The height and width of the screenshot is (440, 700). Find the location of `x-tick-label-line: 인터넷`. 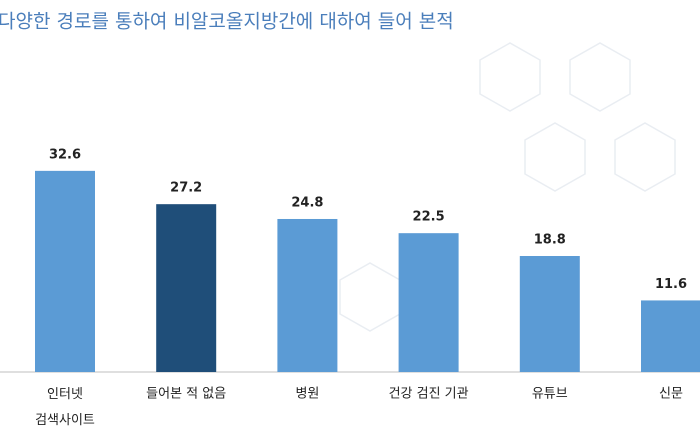

x-tick-label-line: 인터넷 is located at coordinates (65, 394).